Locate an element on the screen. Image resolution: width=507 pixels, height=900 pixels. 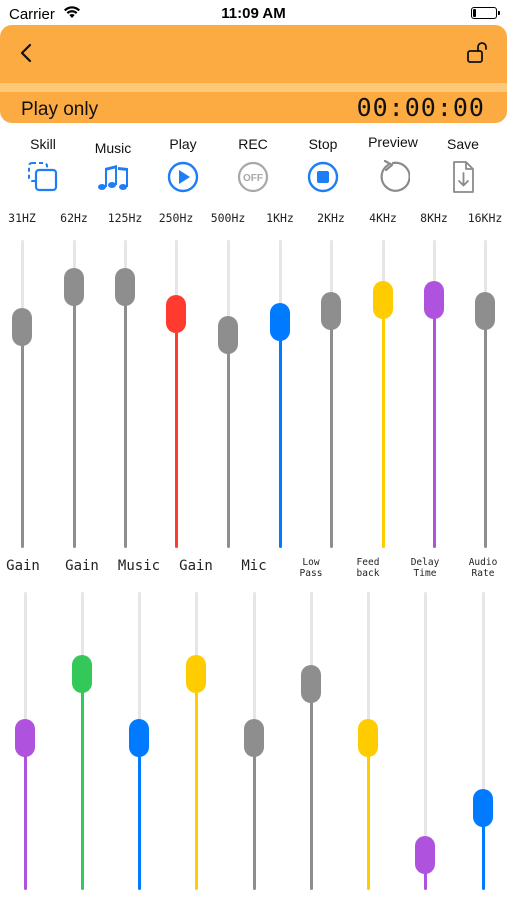
wifi-icon is located at coordinates (72, 12).